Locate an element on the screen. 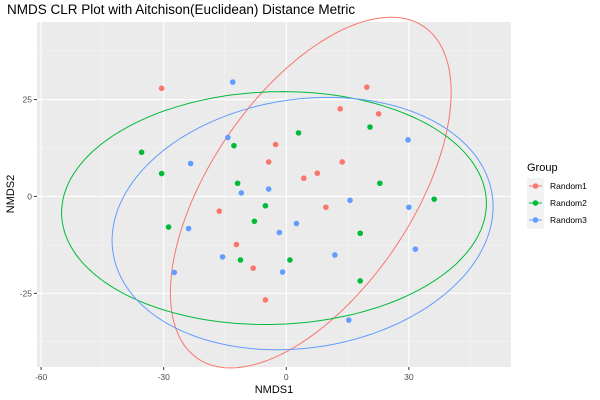 This screenshot has height=400, width=600. y-tick-label: -25 is located at coordinates (26, 293).